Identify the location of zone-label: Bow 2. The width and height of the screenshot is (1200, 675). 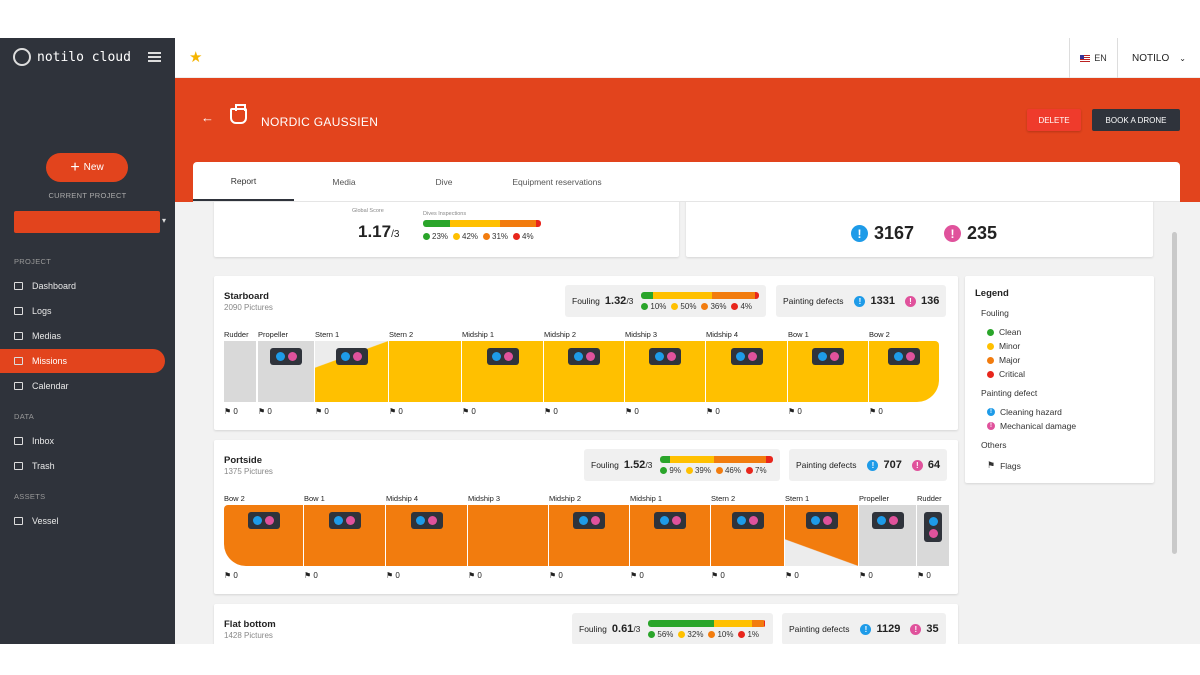
(879, 334).